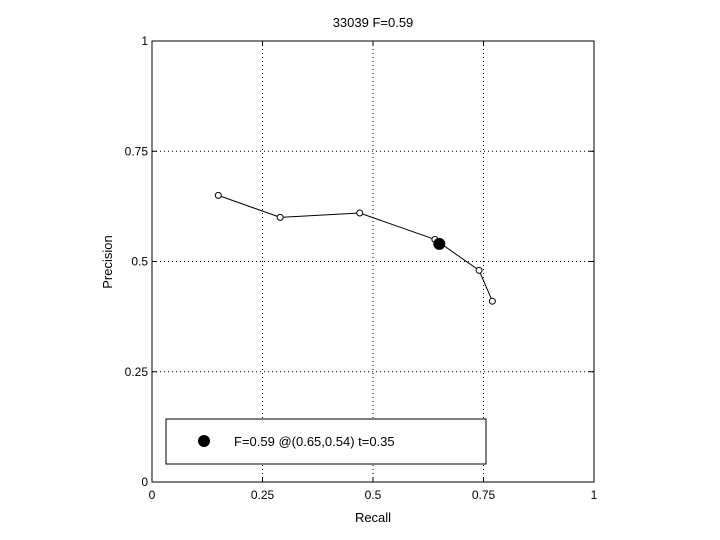 The image size is (720, 540). What do you see at coordinates (204, 441) in the screenshot?
I see `legend-marker` at bounding box center [204, 441].